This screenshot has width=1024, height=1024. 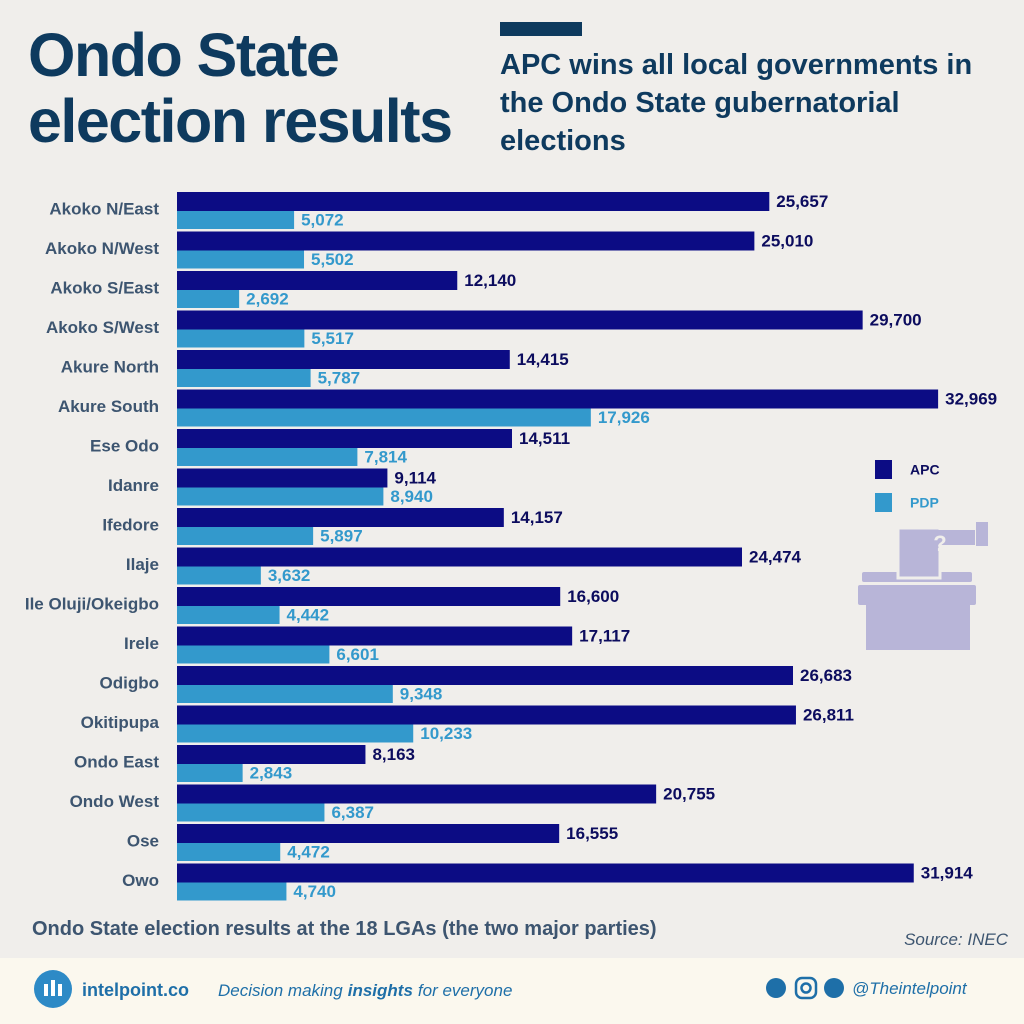 I want to click on value-label: 10,233, so click(x=446, y=733).